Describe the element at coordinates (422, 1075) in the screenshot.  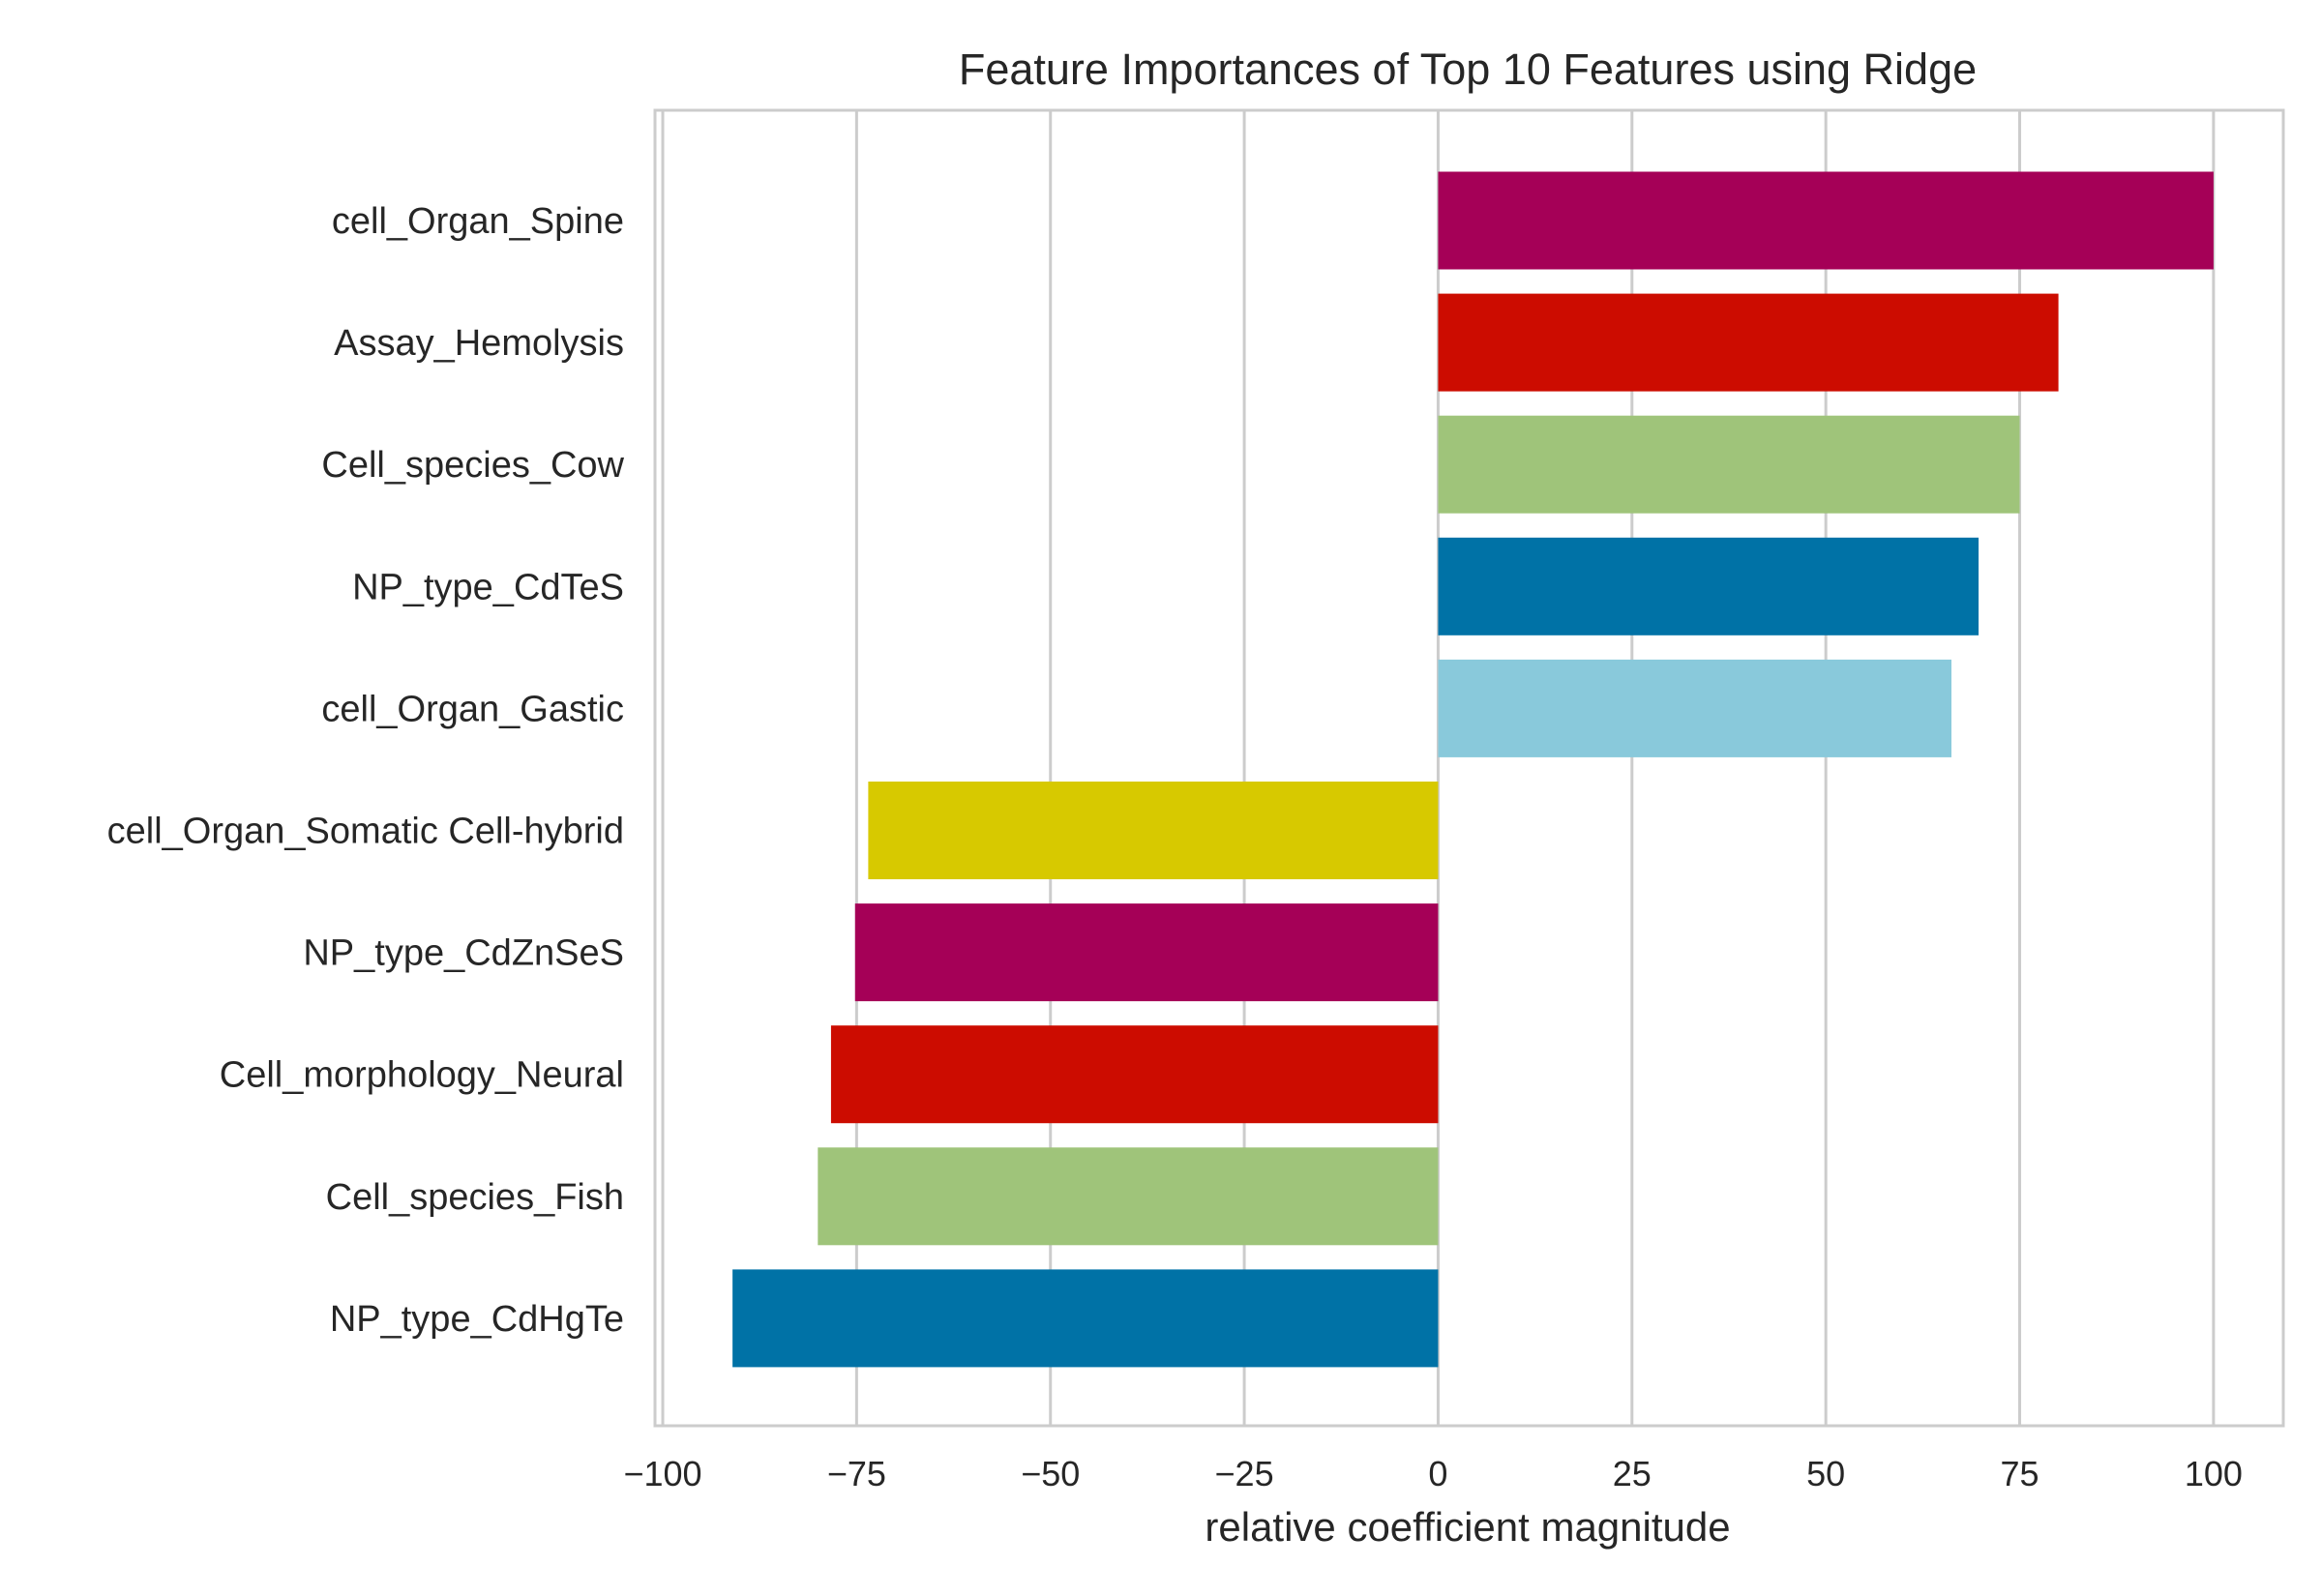
I see `y-category-label: Cell_morphology_Neural` at that location.